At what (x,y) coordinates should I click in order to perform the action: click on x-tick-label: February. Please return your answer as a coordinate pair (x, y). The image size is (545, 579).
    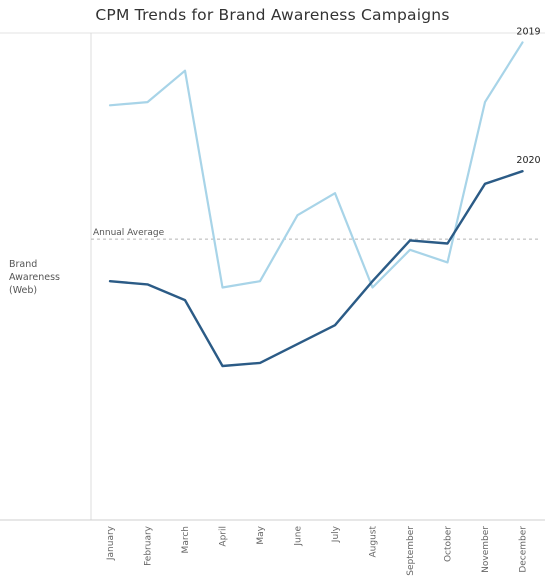
    Looking at the image, I should click on (149, 545).